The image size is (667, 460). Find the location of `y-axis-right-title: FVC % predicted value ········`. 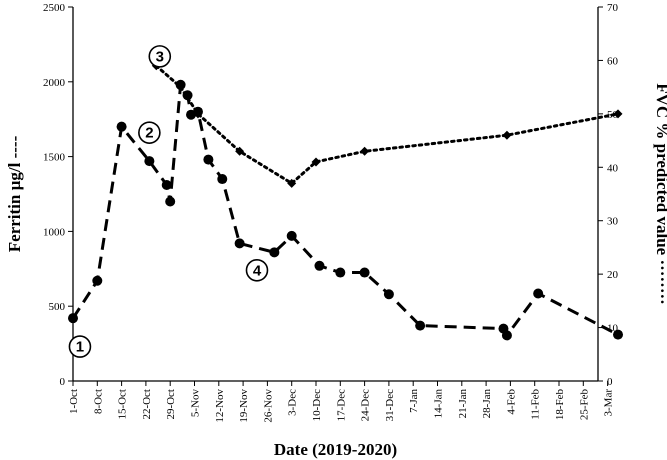

y-axis-right-title: FVC % predicted value ········ is located at coordinates (660, 194).